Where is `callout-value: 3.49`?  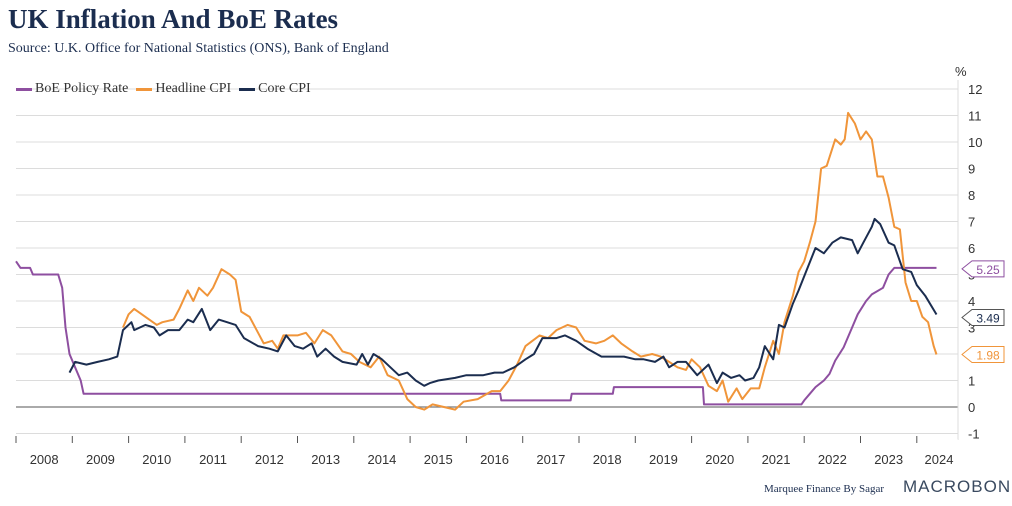 callout-value: 3.49 is located at coordinates (988, 319).